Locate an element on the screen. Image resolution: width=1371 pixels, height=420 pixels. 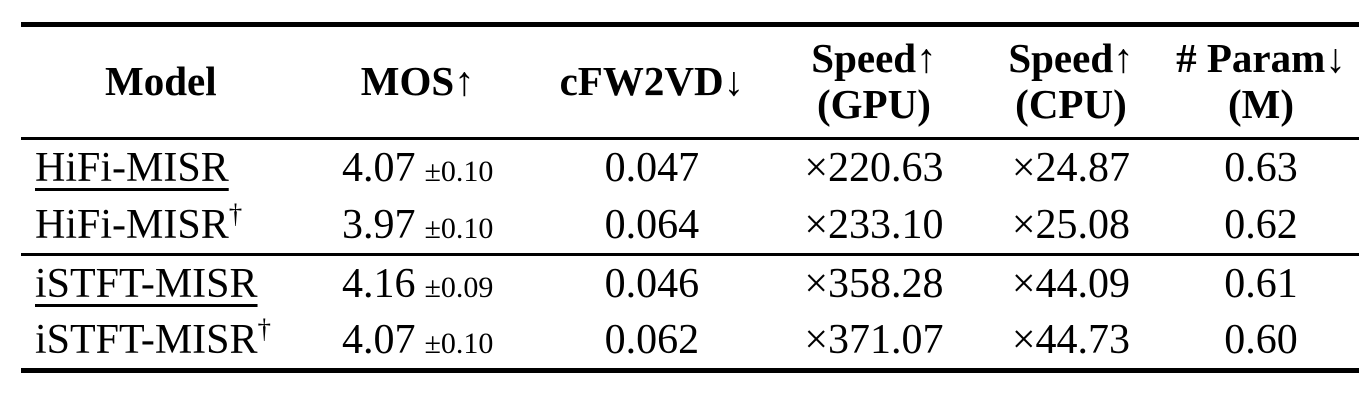
speed-gpu-cell: ×220.63 is located at coordinates (874, 168).